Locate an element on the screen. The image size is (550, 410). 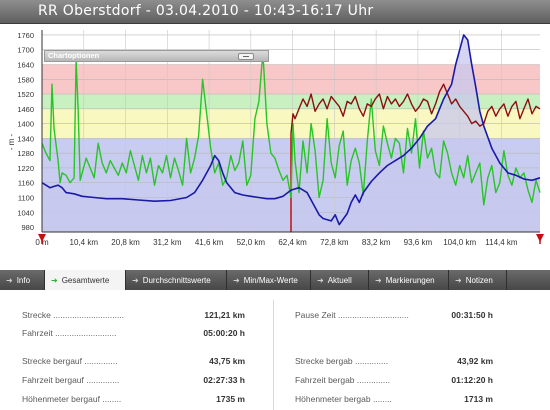
tab-label: Durchschnittswerte is located at coordinates (176, 280).